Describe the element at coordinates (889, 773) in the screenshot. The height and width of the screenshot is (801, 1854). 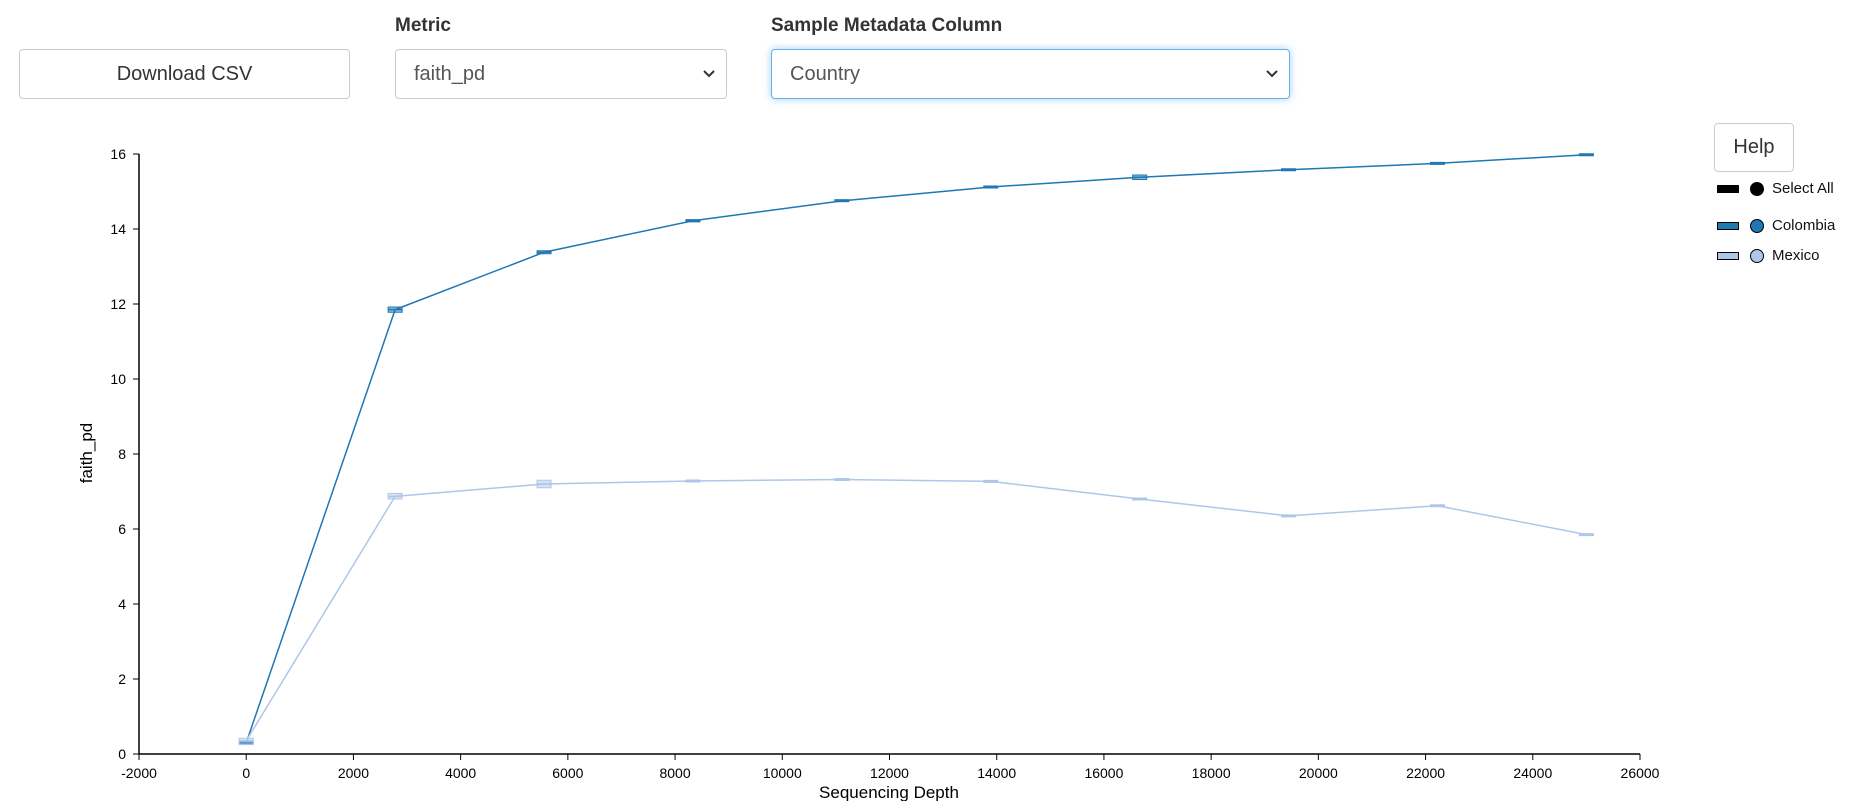
I see `x-tick-label: 12000` at that location.